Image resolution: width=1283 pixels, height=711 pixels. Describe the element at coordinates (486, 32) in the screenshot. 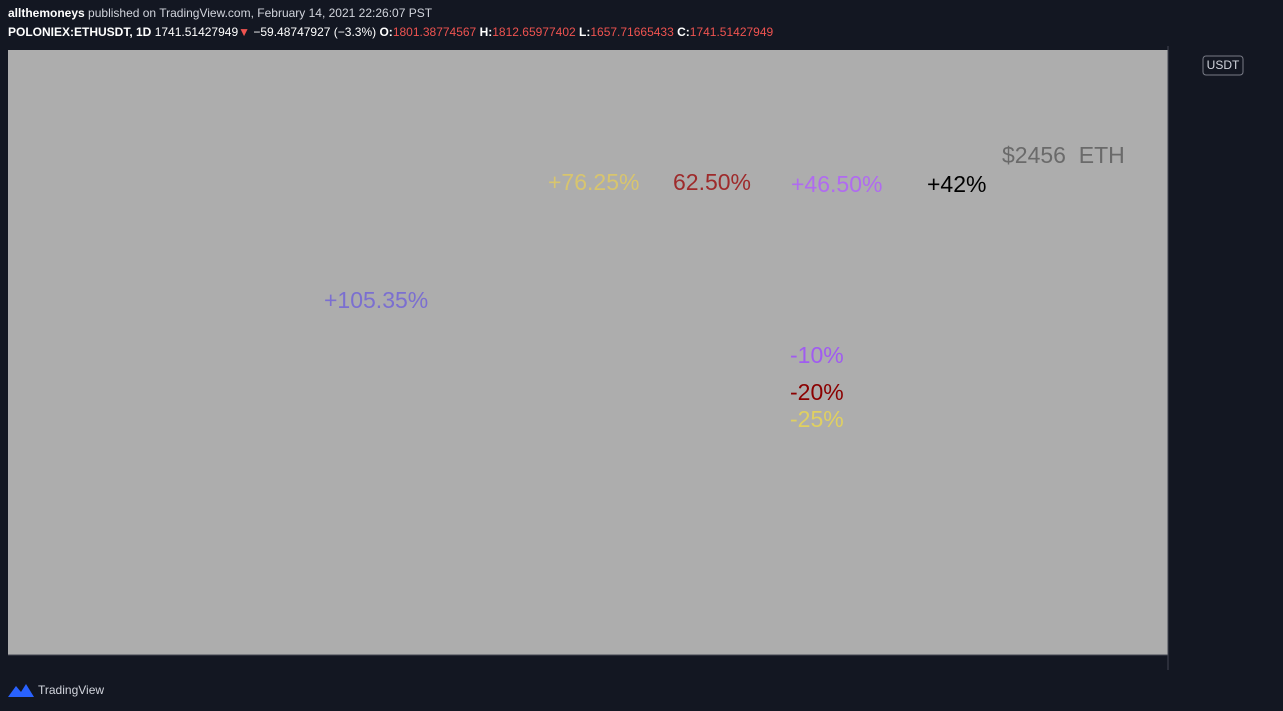

I see `h-key: H:` at that location.